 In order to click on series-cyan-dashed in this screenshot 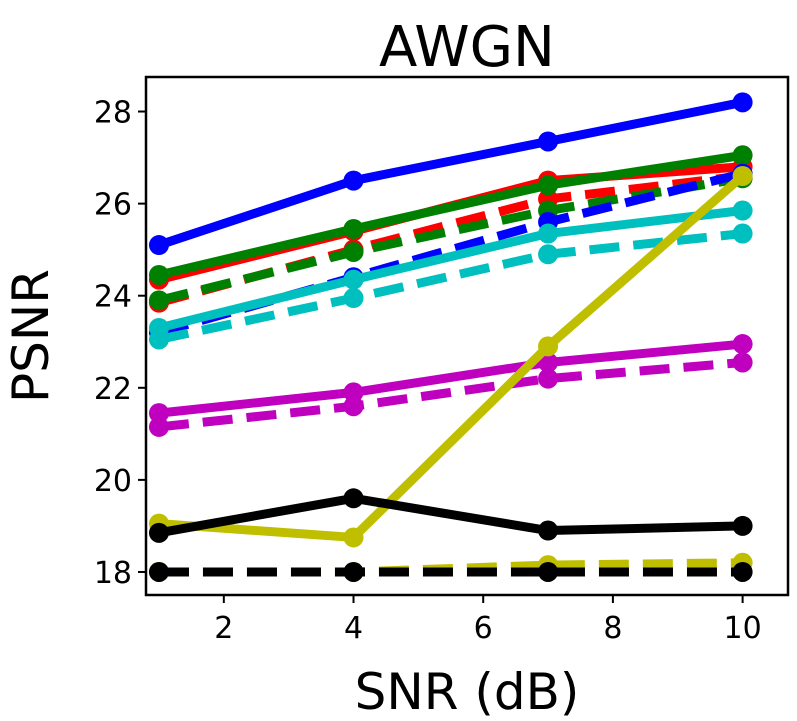, I will do `click(450, 286)`.